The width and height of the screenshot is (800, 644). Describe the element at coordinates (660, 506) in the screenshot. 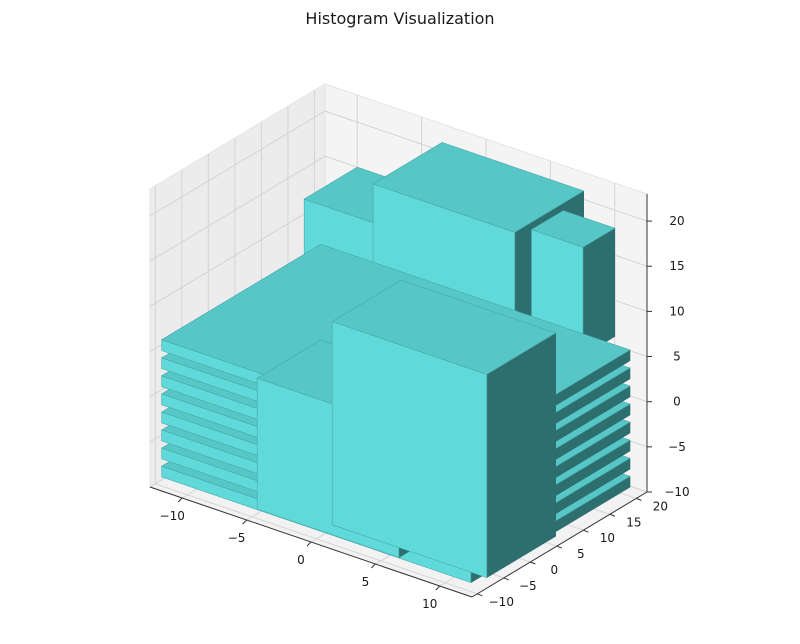

I see `y-tick-label: 20` at that location.